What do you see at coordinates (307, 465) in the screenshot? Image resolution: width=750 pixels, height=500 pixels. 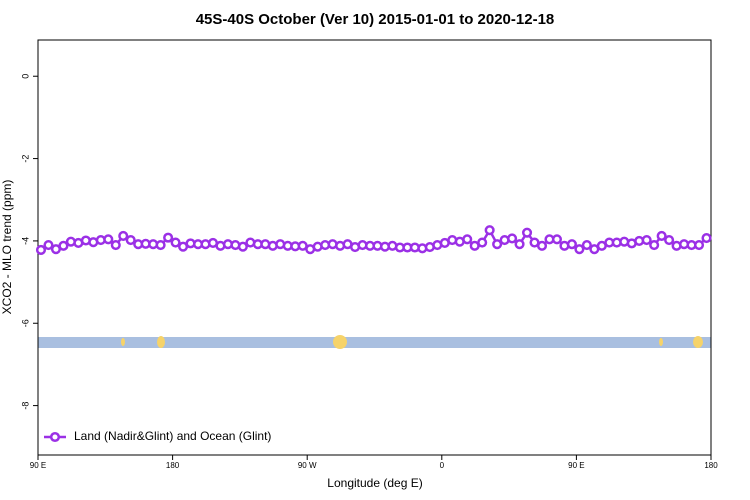 I see `x-tick-label: 90 W` at bounding box center [307, 465].